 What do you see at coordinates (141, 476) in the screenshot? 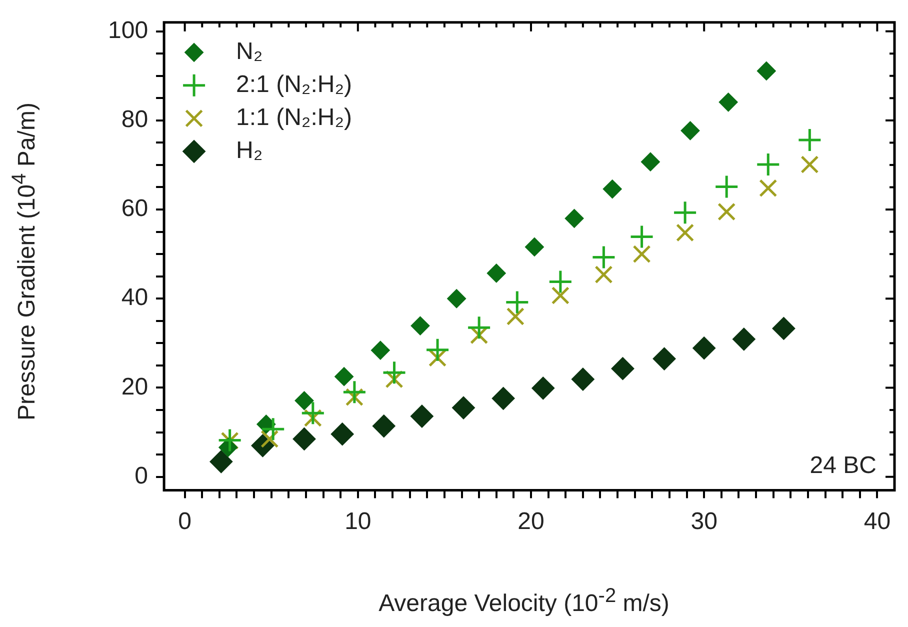
I see `y-tick-label: 0` at bounding box center [141, 476].